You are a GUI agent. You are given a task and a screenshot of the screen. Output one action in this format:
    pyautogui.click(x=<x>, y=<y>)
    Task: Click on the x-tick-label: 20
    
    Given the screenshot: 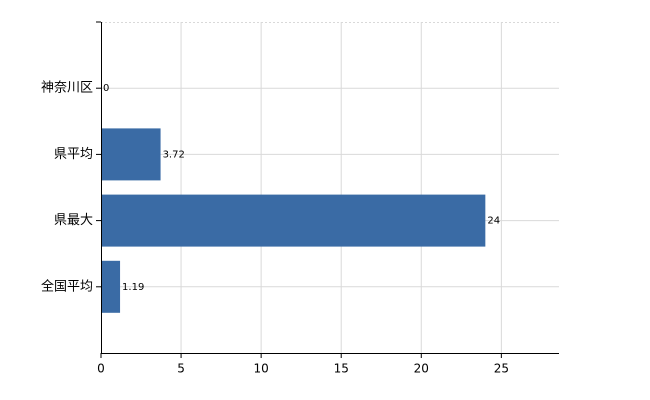 What is the action you would take?
    pyautogui.click(x=421, y=369)
    